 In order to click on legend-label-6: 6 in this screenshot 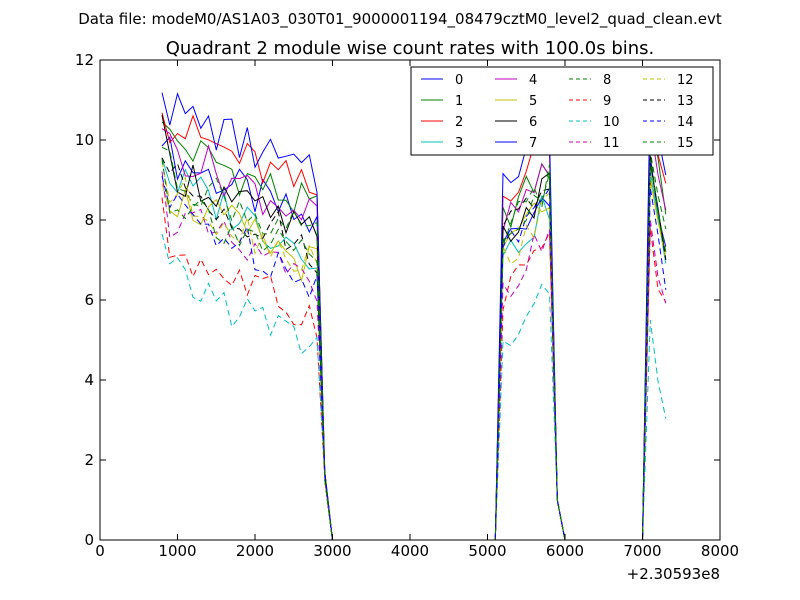, I will do `click(533, 122)`.